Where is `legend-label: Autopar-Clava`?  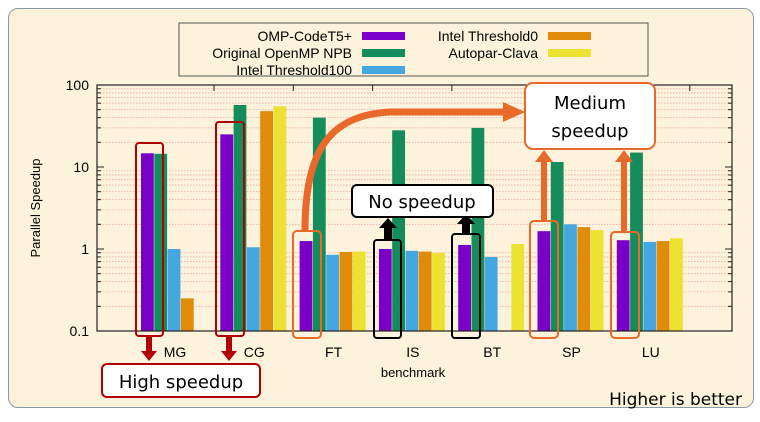
legend-label: Autopar-Clava is located at coordinates (494, 53).